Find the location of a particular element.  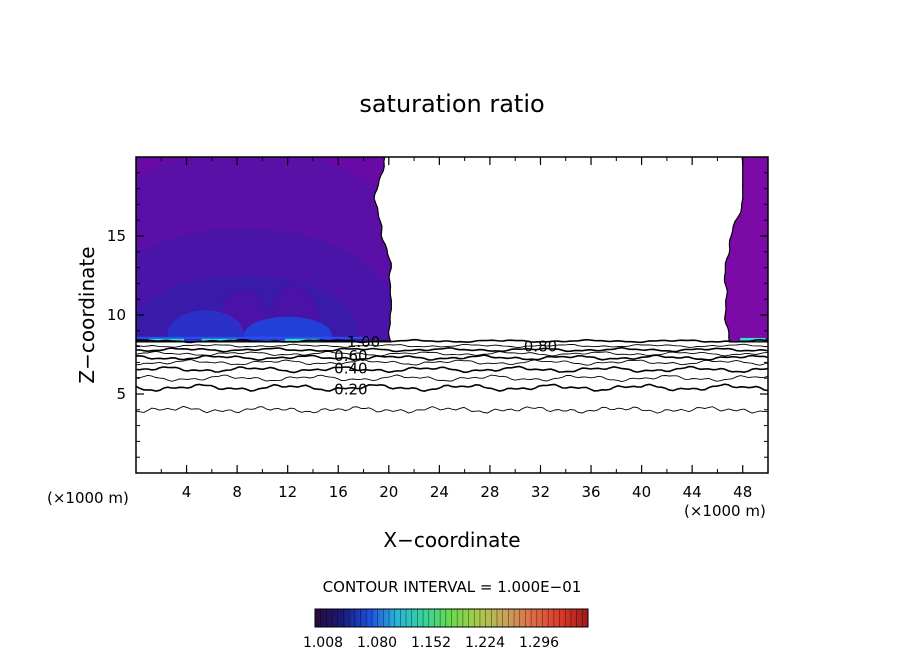

contour-label-1-00: 1.00 is located at coordinates (363, 342).